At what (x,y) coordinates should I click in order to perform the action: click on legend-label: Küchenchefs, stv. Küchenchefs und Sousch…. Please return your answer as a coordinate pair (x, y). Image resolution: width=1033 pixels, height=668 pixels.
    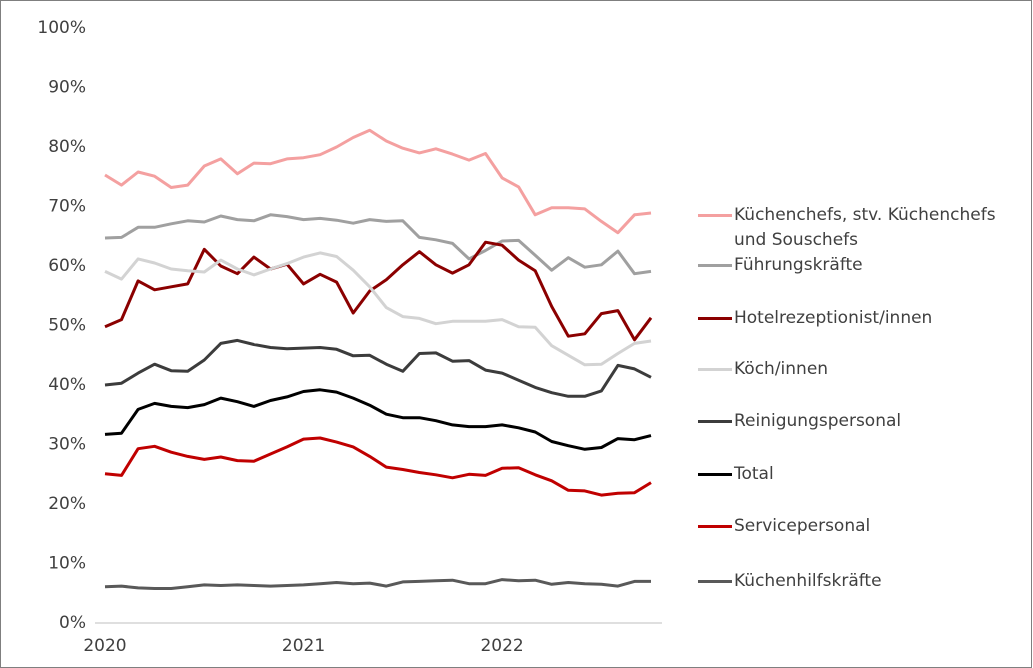
    Looking at the image, I should click on (865, 227).